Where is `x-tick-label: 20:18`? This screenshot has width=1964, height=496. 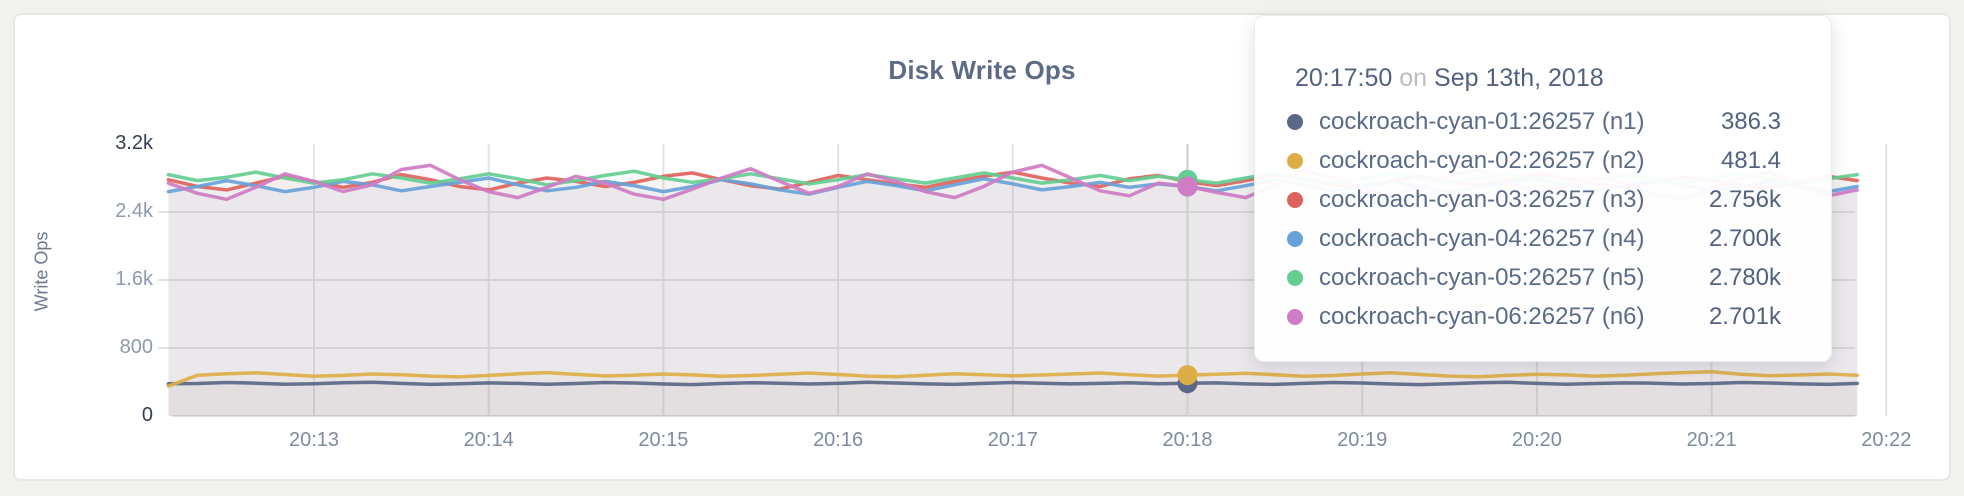
x-tick-label: 20:18 is located at coordinates (1187, 440).